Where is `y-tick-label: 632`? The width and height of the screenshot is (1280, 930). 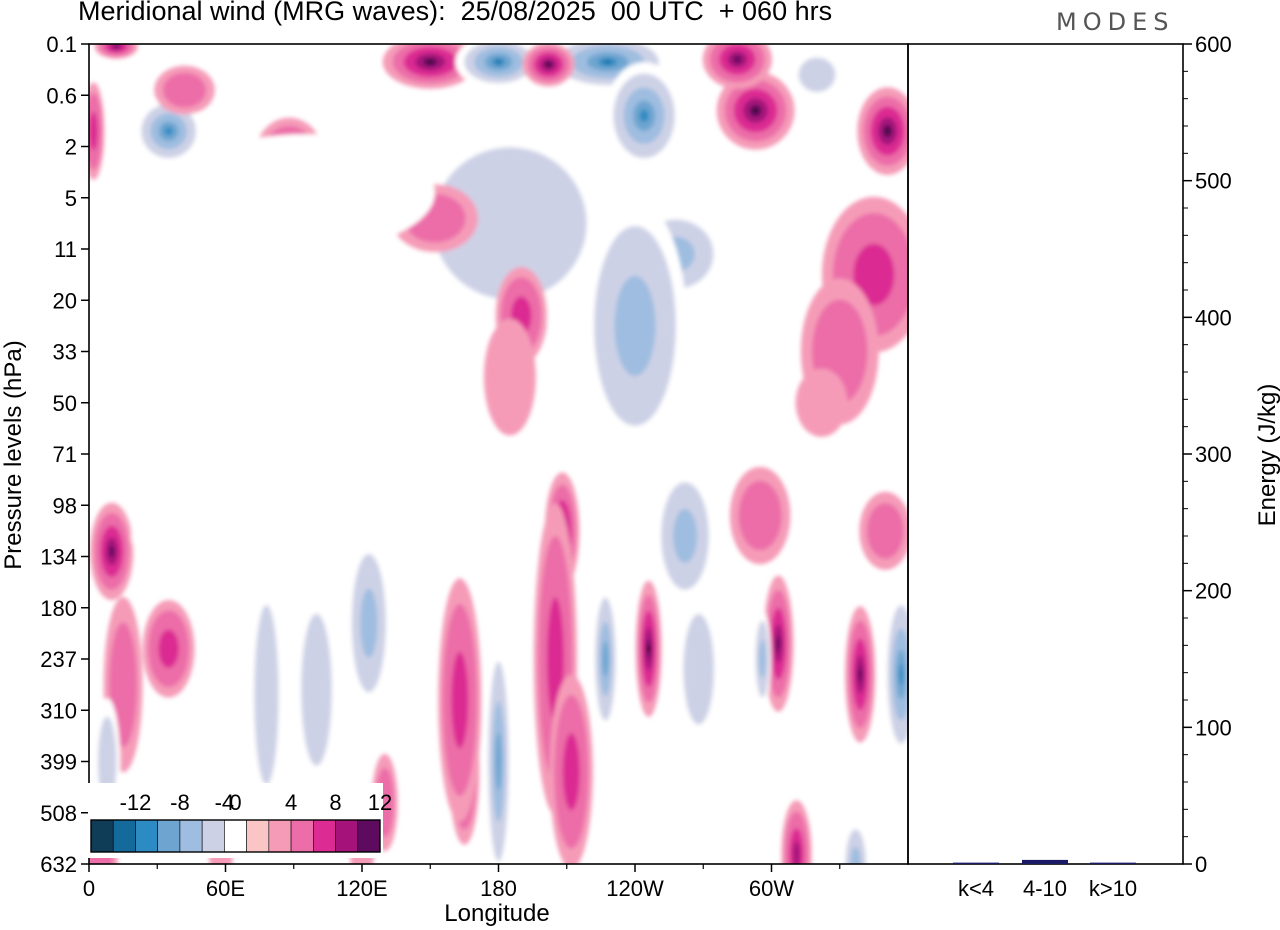
y-tick-label: 632 is located at coordinates (58, 864).